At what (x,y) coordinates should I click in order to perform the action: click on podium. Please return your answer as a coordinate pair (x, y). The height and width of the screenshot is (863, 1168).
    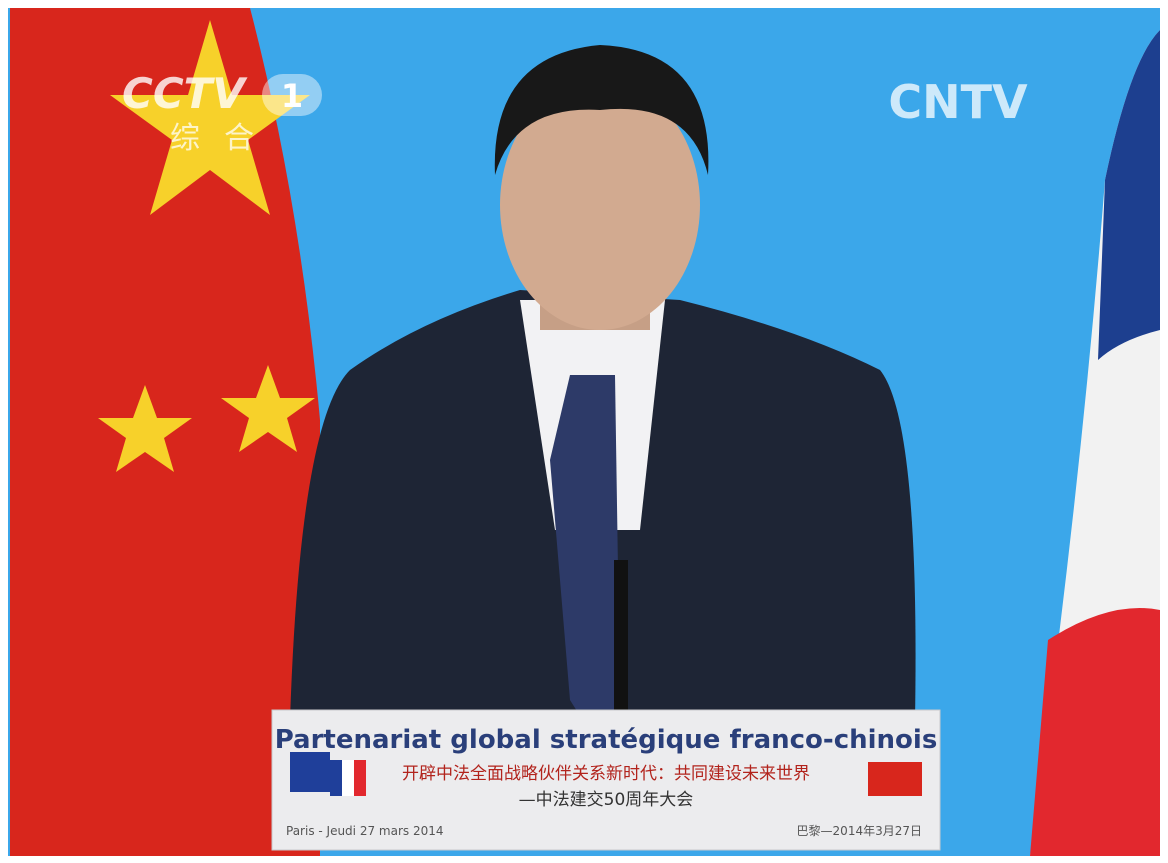
    Looking at the image, I should click on (606, 780).